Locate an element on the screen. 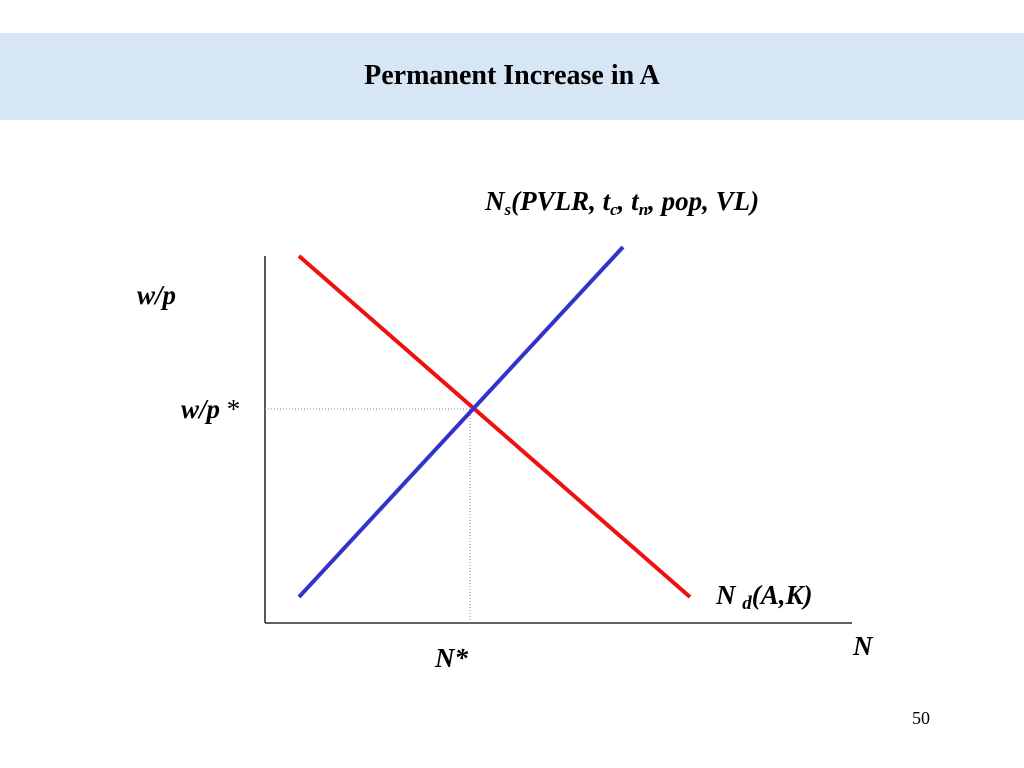  equilibrium-wage-label: w/p * is located at coordinates (210, 409).